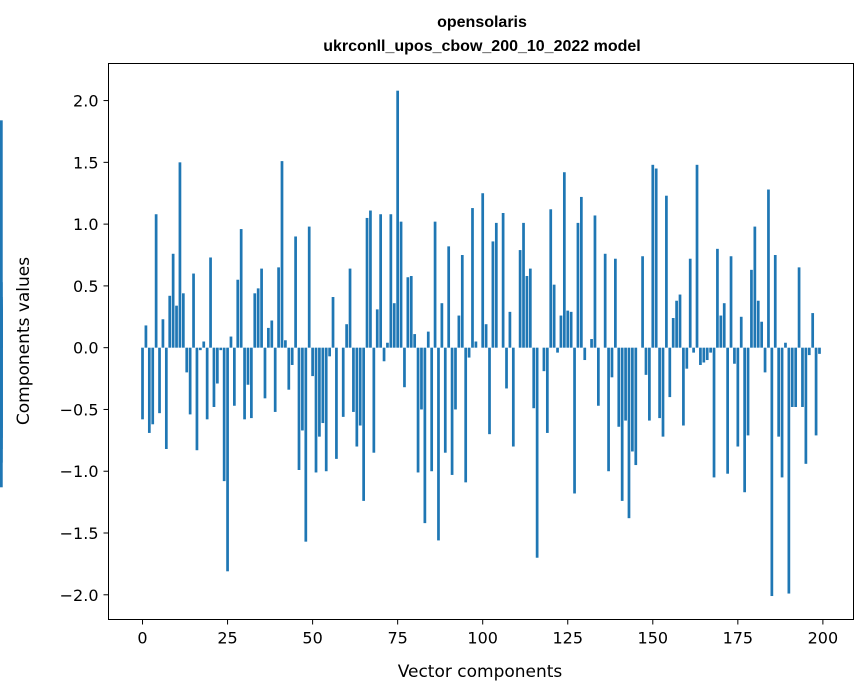  Describe the element at coordinates (79, 595) in the screenshot. I see `y-tick-label: −2.0` at that location.